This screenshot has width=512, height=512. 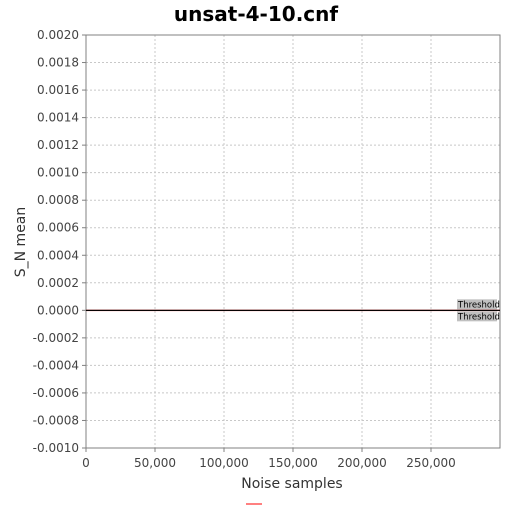 What do you see at coordinates (293, 310) in the screenshot?
I see `threshold-layer: Threshold Threshold` at bounding box center [293, 310].